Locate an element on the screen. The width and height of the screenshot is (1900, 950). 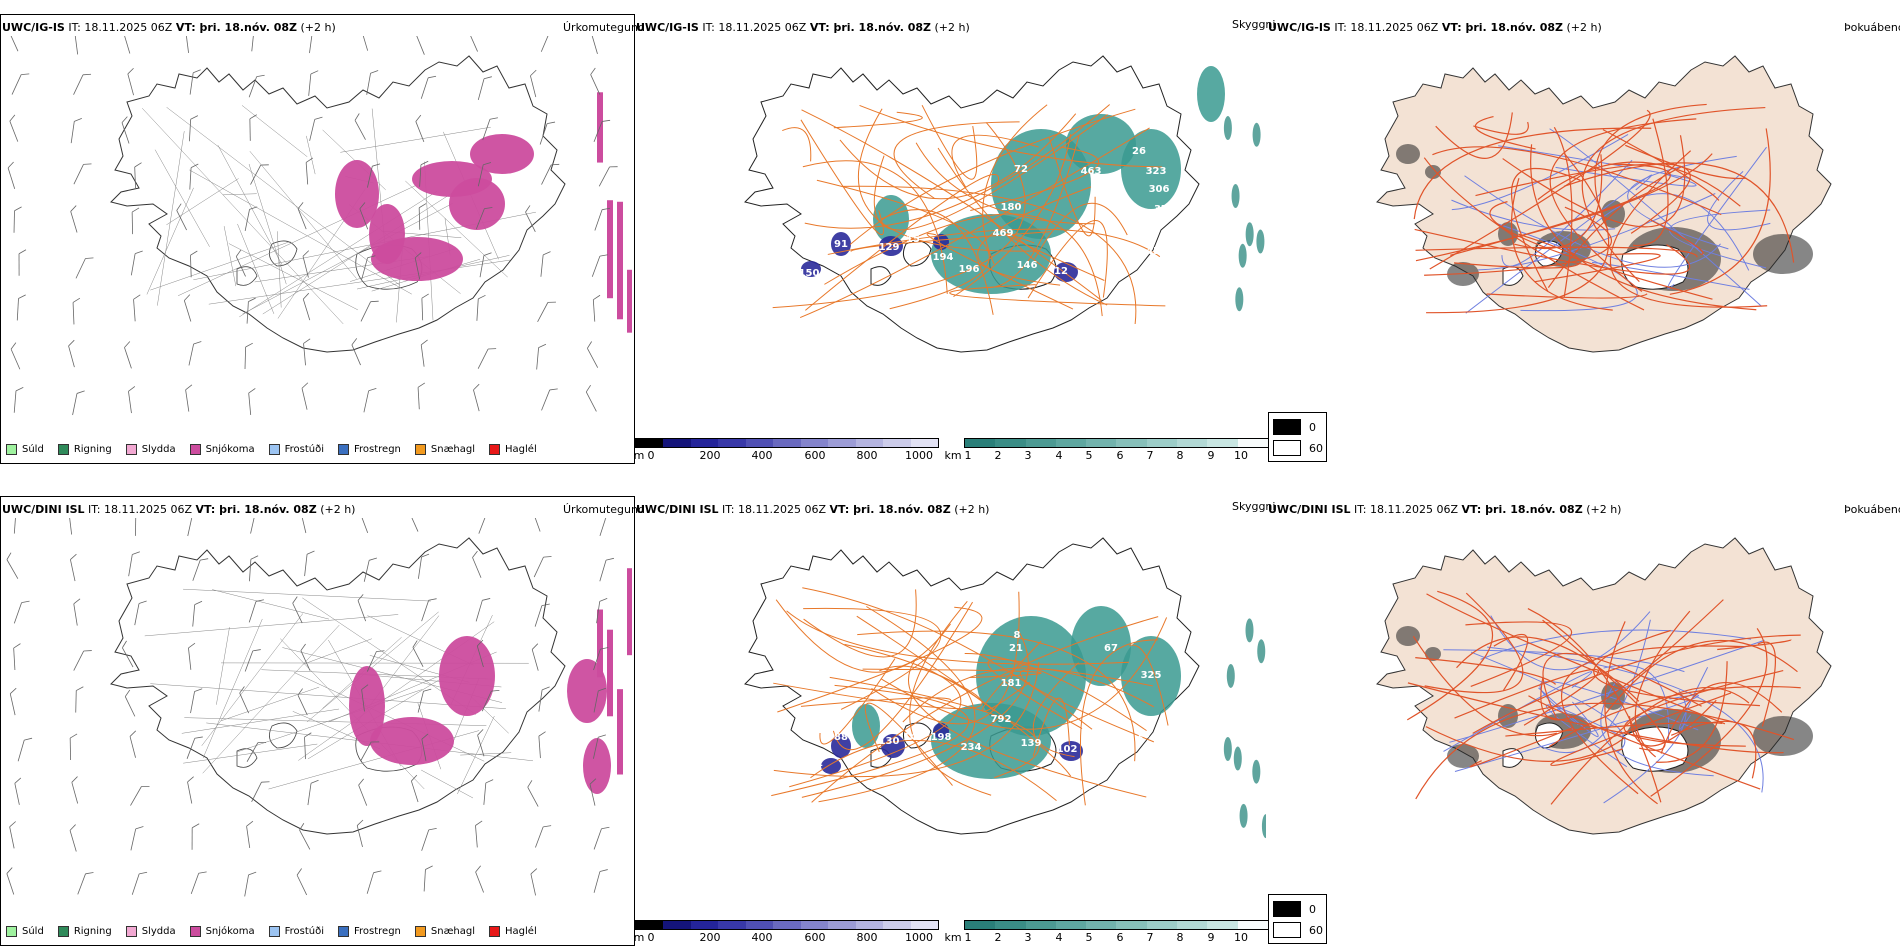
cloud-visibility-ticks: km 1 2 3 4 5 6 7 8 9 10 is located at coordinates (1105, 456).